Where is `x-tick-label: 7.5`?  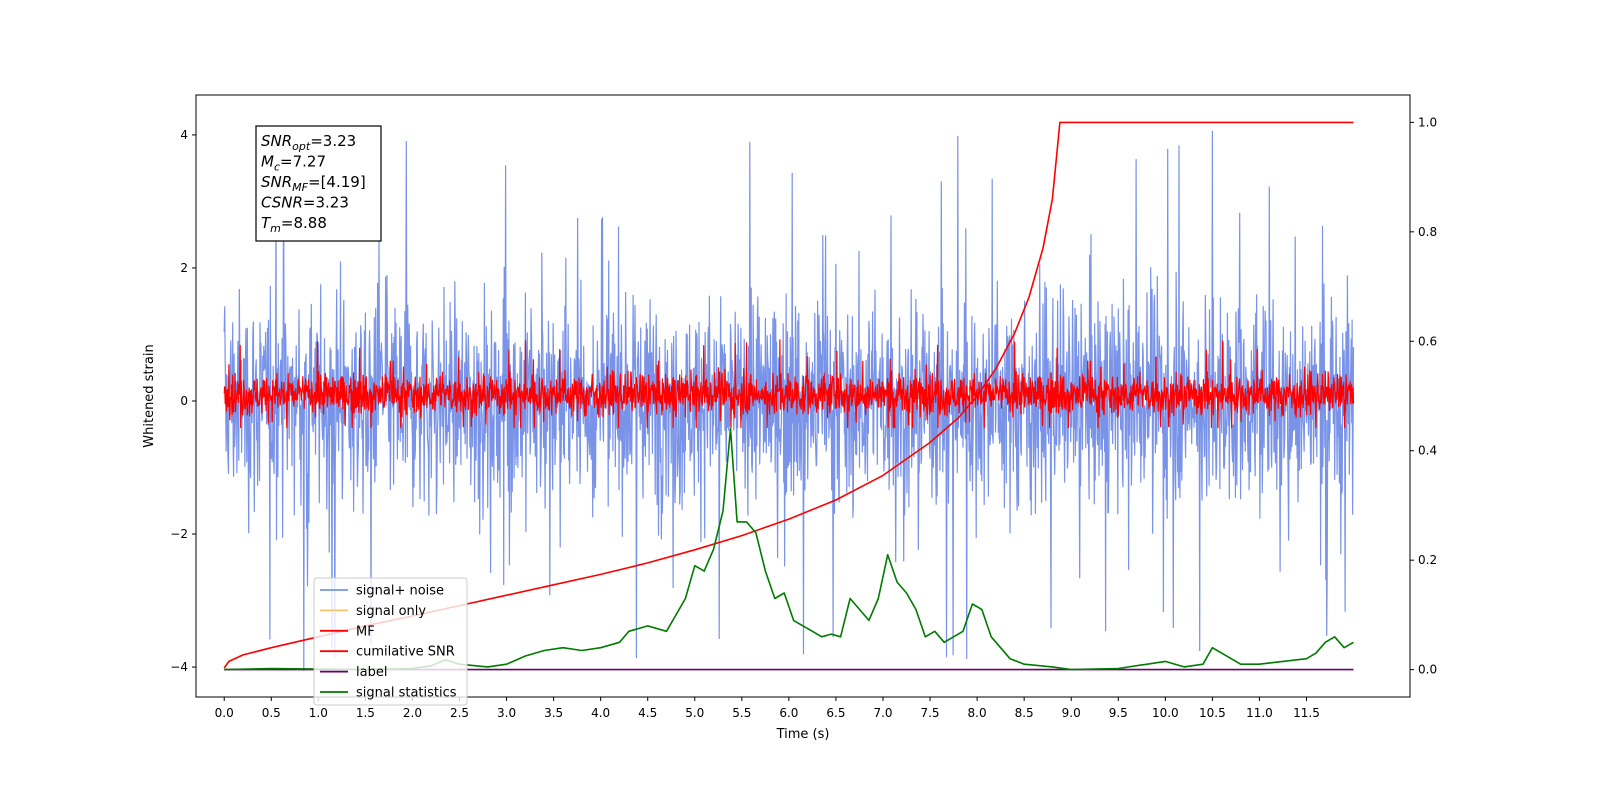
x-tick-label: 7.5 is located at coordinates (929, 713).